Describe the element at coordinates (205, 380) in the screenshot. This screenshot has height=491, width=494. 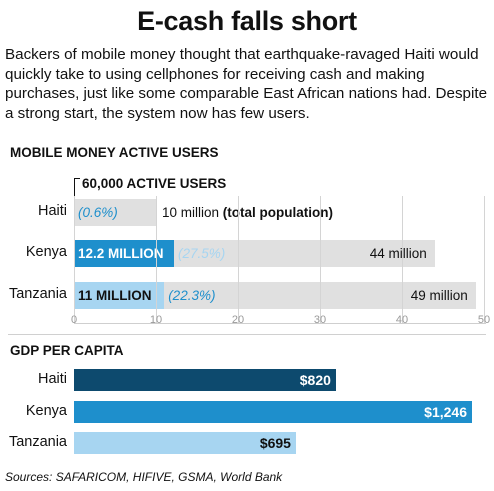
I see `gdp-bar: $820` at that location.